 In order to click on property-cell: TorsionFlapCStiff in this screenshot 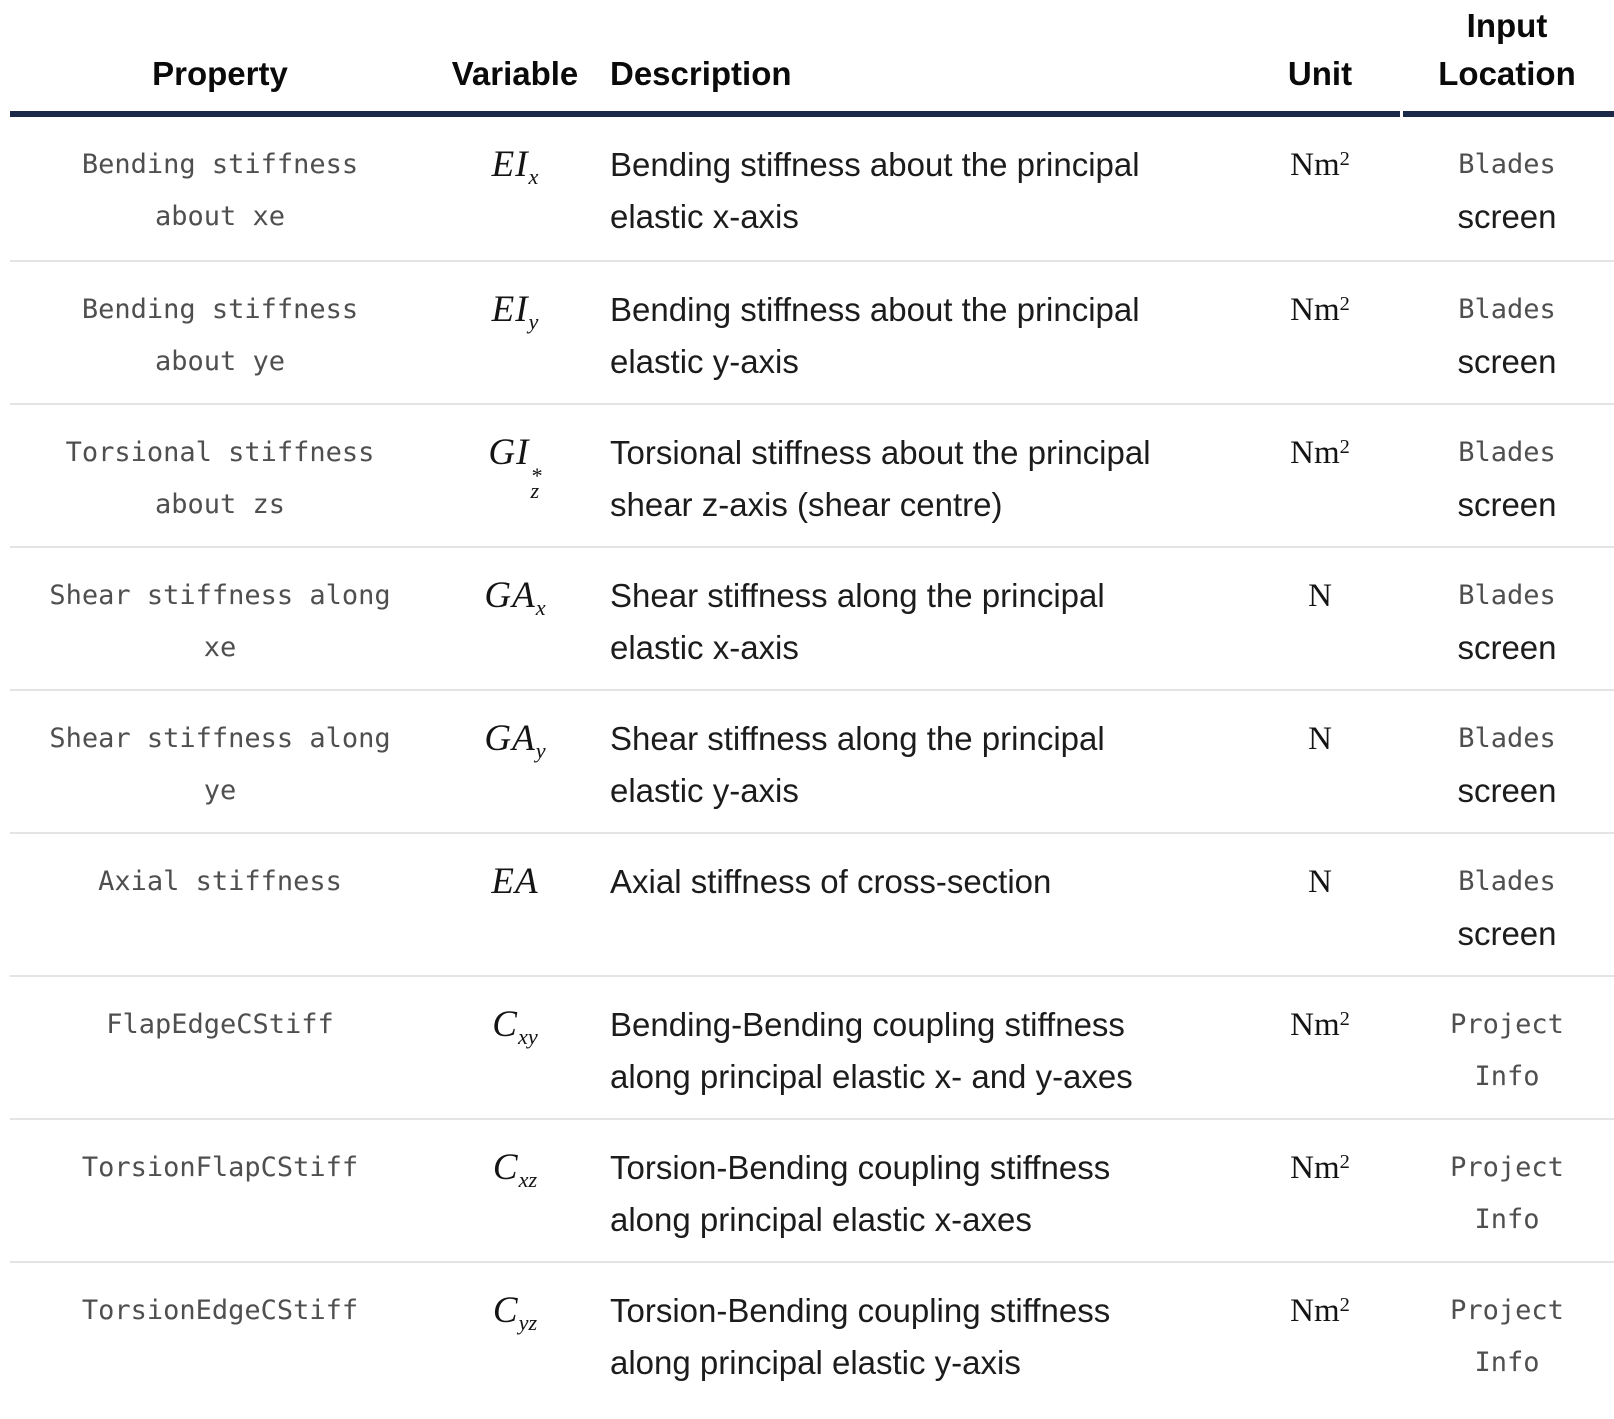, I will do `click(220, 1161)`.